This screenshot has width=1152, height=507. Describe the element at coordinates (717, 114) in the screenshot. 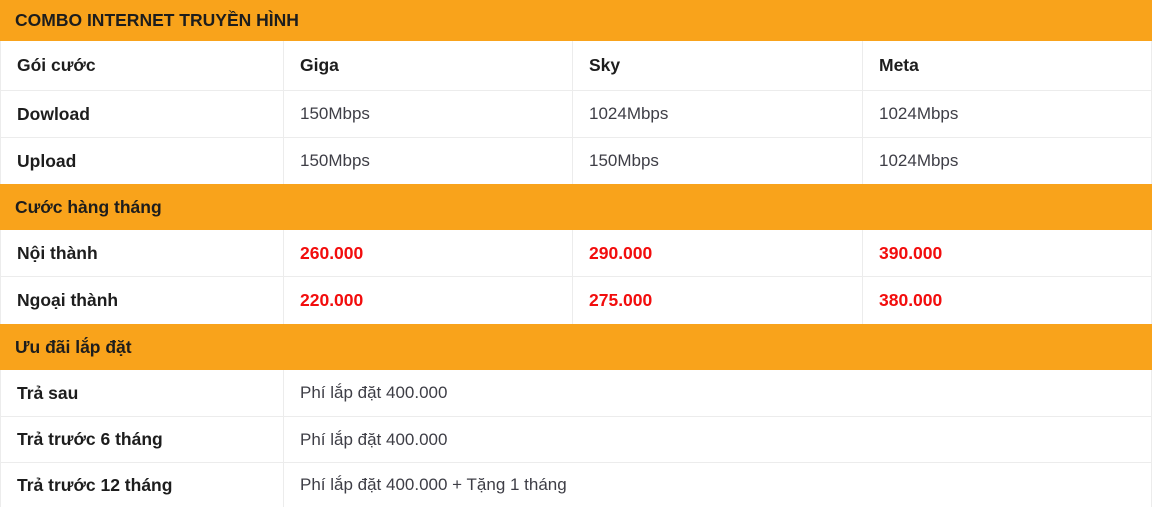

I see `download-sky-value: 1024Mbps` at that location.